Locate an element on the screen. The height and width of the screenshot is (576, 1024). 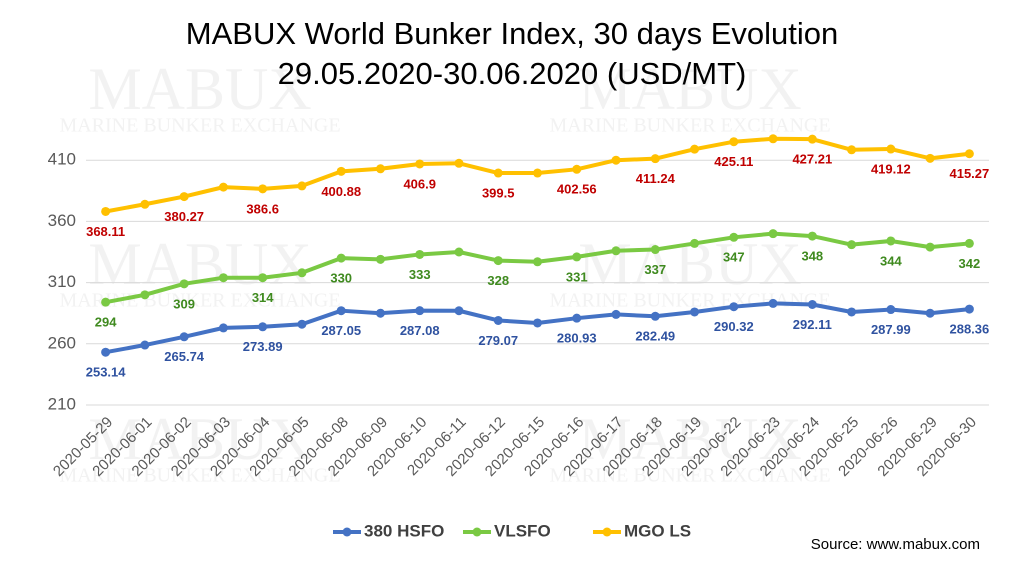
data-label: 411.24 is located at coordinates (656, 178).